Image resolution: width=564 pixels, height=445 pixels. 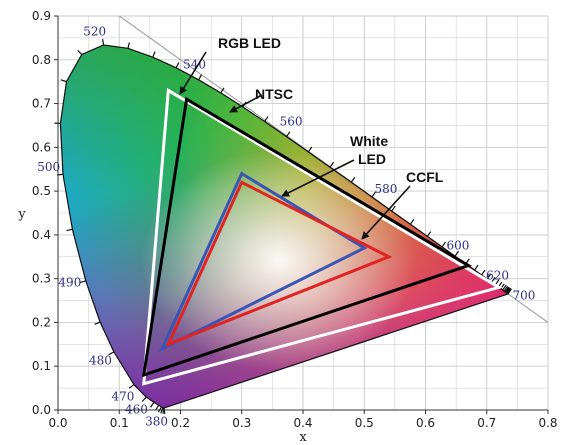 What do you see at coordinates (156, 422) in the screenshot?
I see `wavelength-label: 380` at bounding box center [156, 422].